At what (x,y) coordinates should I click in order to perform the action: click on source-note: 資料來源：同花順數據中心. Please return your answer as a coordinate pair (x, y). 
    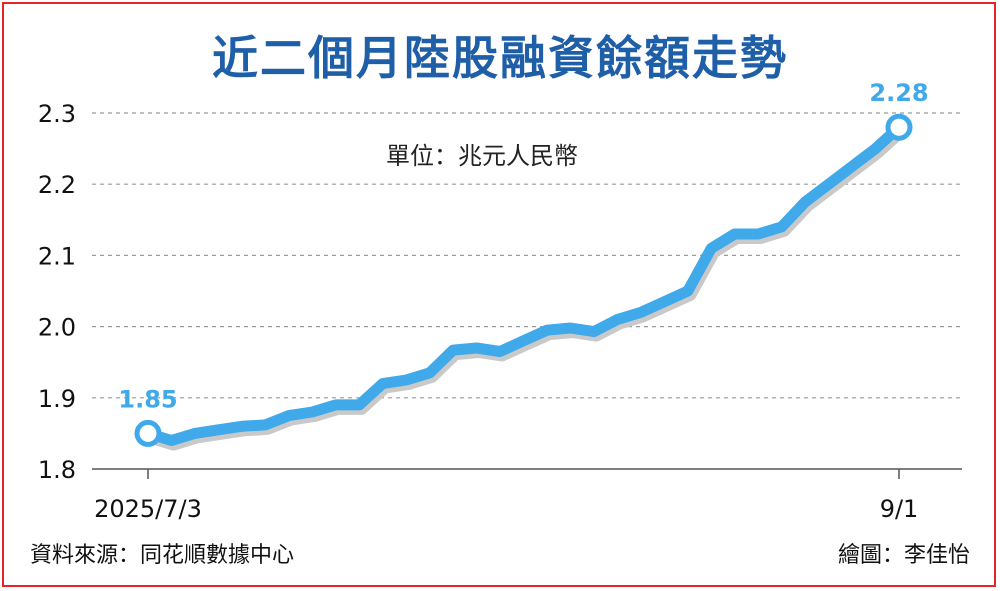
    Looking at the image, I should click on (162, 555).